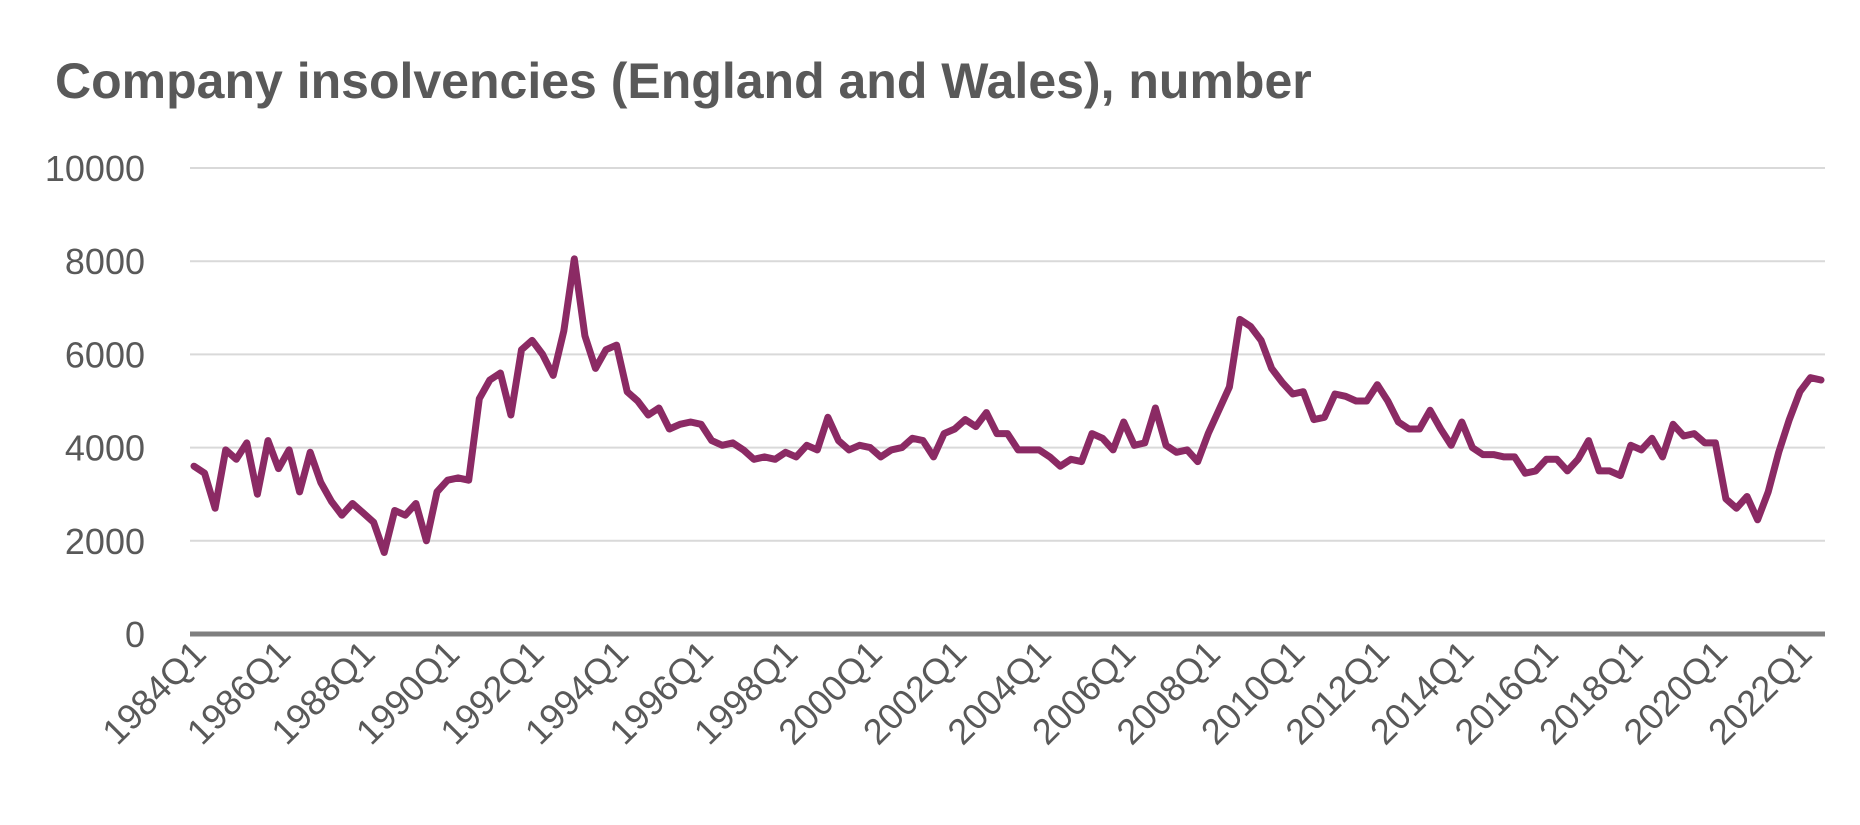 The height and width of the screenshot is (825, 1860). Describe the element at coordinates (95, 168) in the screenshot. I see `y-tick-label: 10000` at that location.